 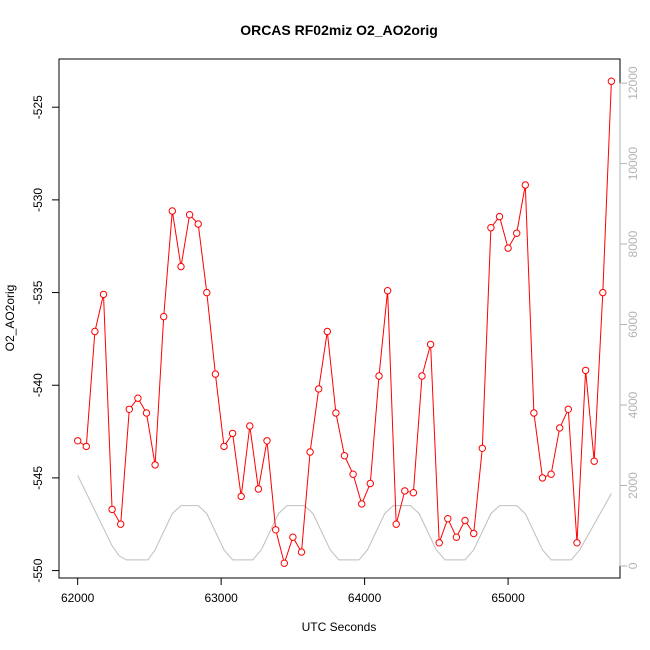 I want to click on x-tick-label: 64000, so click(x=365, y=598).